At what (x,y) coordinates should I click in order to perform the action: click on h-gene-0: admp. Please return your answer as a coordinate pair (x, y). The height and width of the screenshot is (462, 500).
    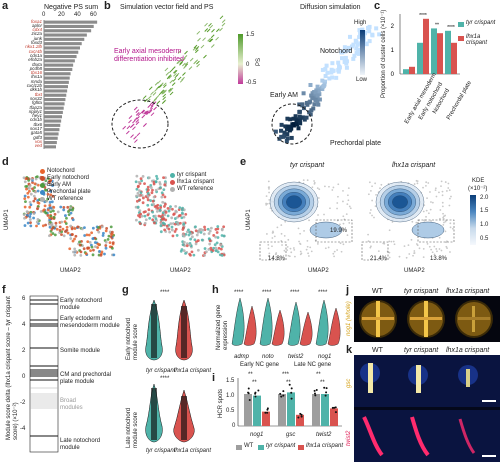
    Looking at the image, I should click on (242, 357).